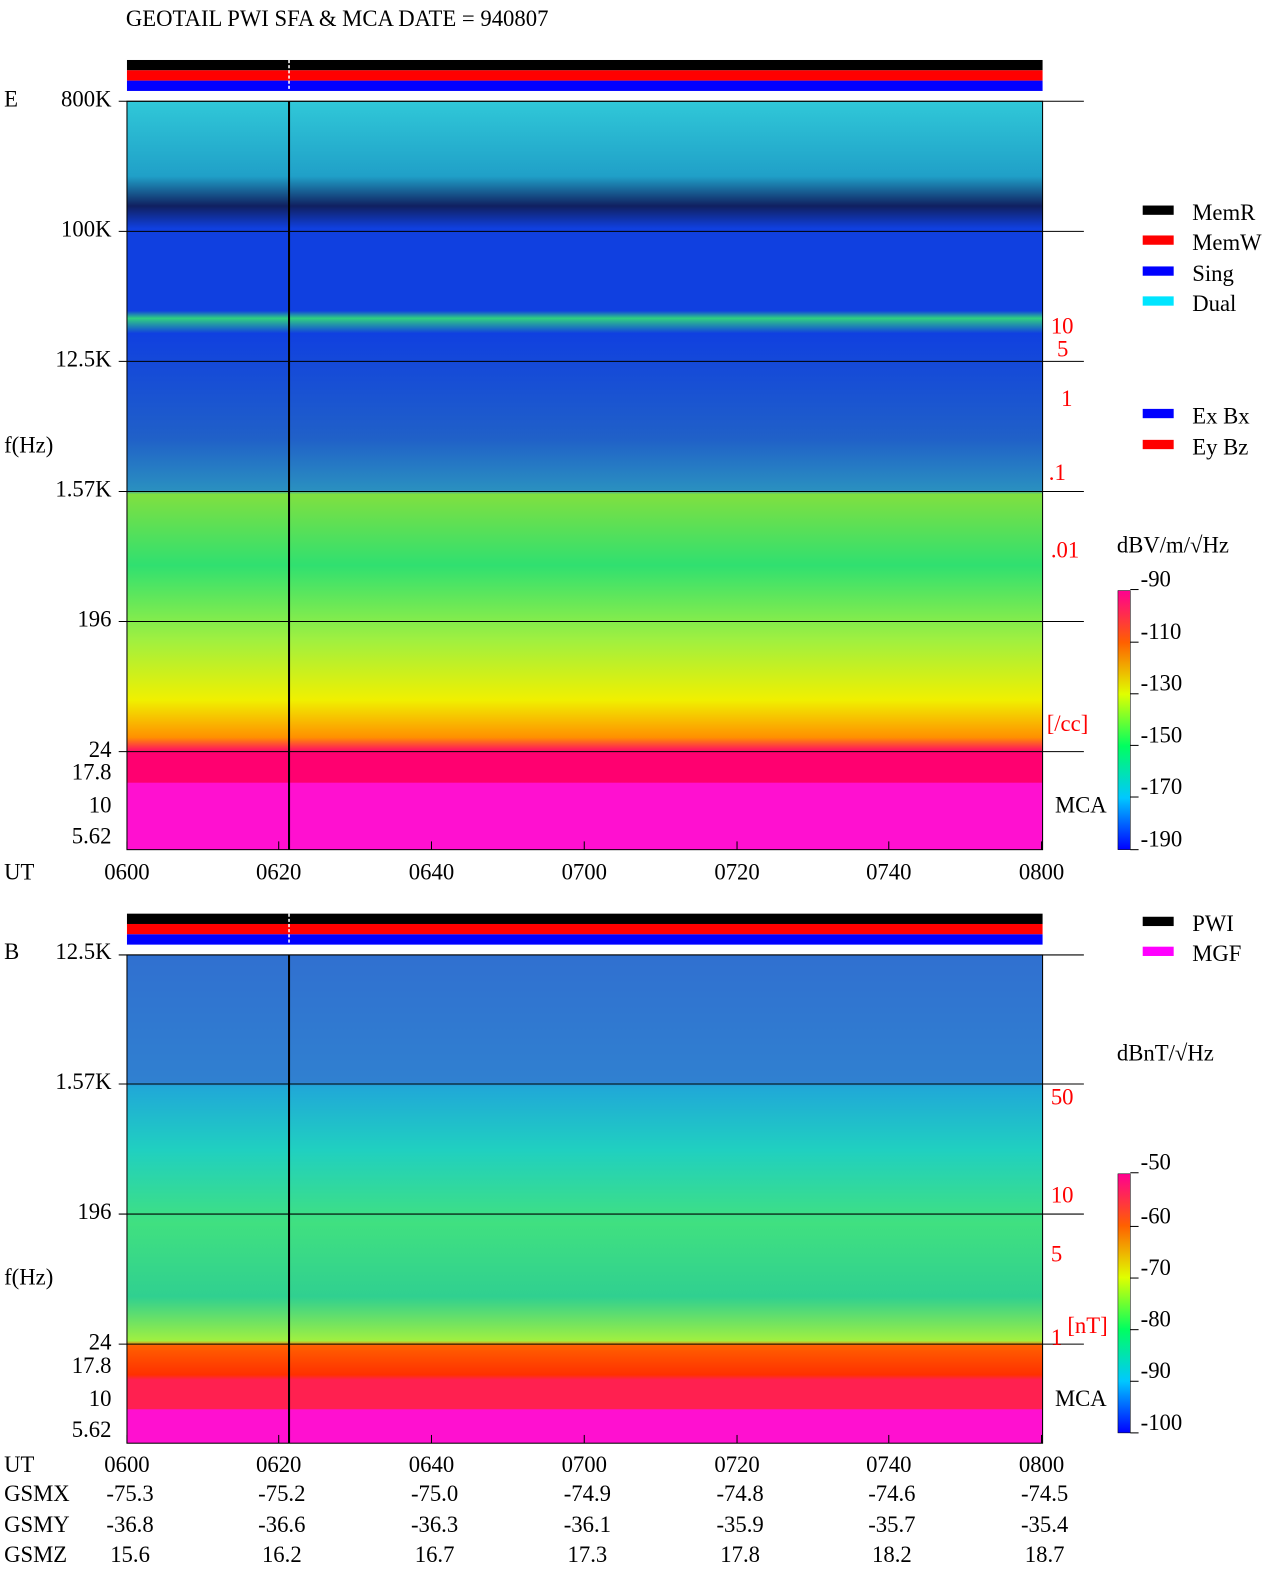 The image size is (1280, 1593). What do you see at coordinates (1161, 631) in the screenshot?
I see `colorbar-tick-label: -110` at bounding box center [1161, 631].